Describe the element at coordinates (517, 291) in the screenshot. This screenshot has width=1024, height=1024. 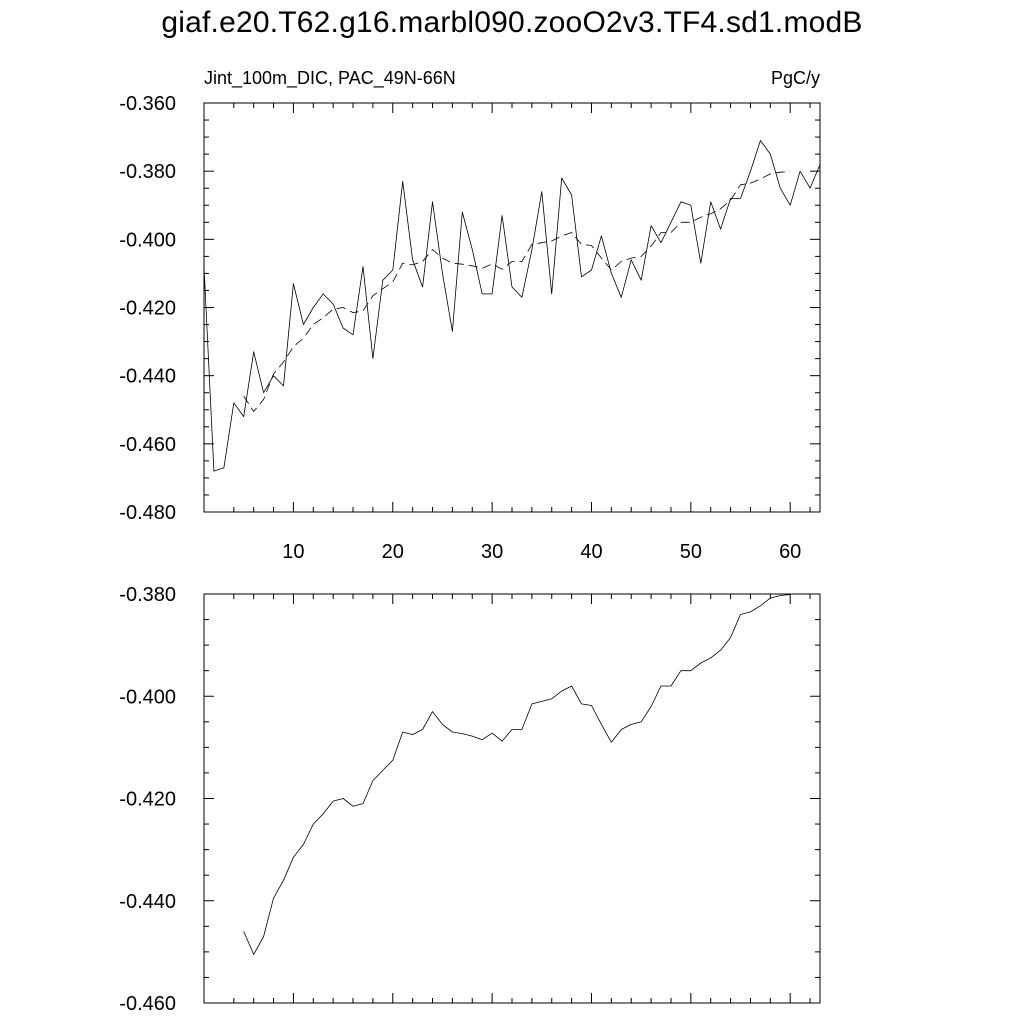
I see `series-line-dashed` at that location.